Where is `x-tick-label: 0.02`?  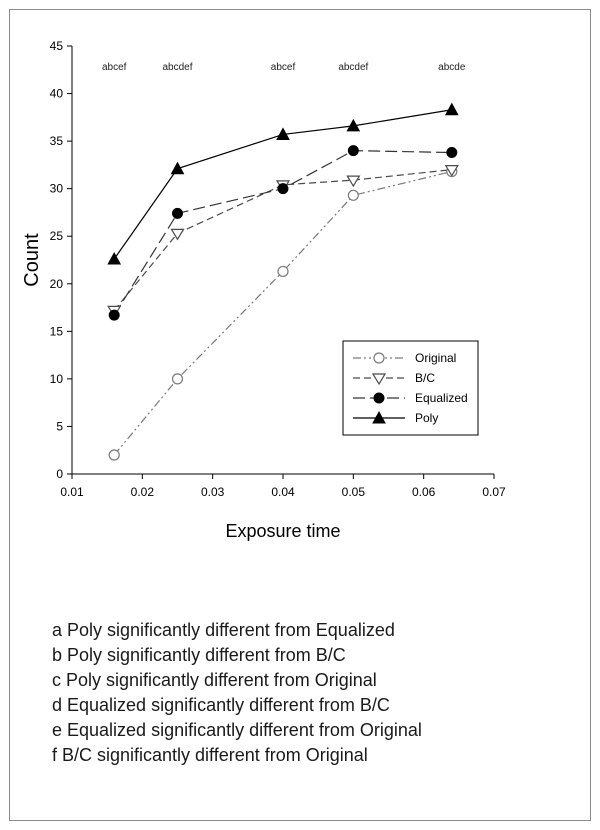 x-tick-label: 0.02 is located at coordinates (143, 492).